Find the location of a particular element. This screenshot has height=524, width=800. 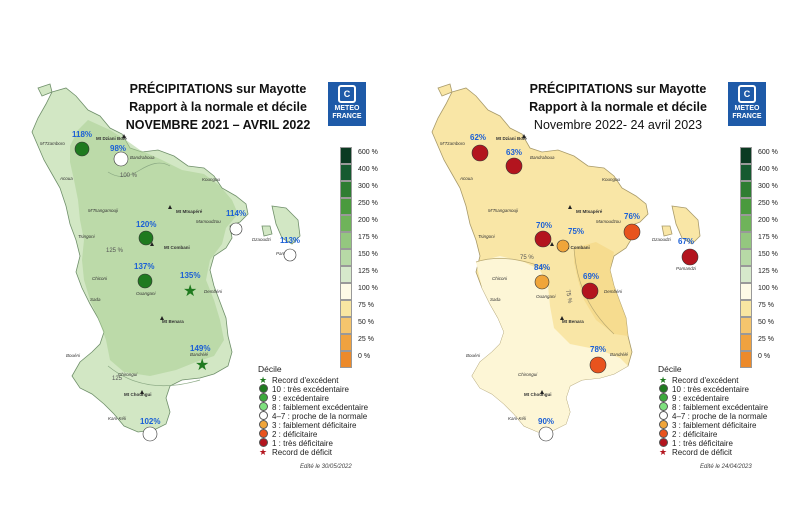

star-icon: ★ is located at coordinates (263, 380).